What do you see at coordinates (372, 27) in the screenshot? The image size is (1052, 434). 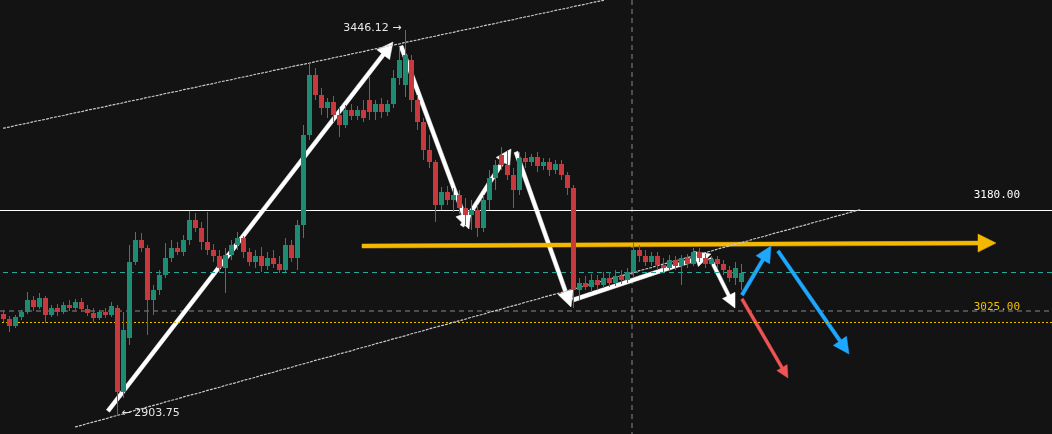 I see `annotation: 3446.12 →` at bounding box center [372, 27].